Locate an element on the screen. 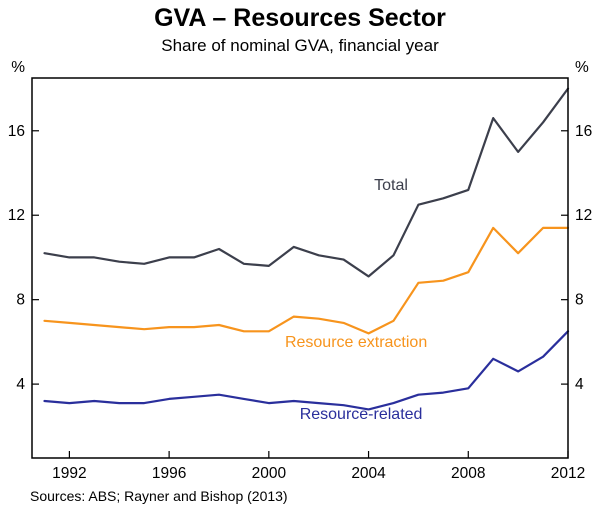 The width and height of the screenshot is (600, 507). y-axis-label-right: 16 is located at coordinates (583, 131).